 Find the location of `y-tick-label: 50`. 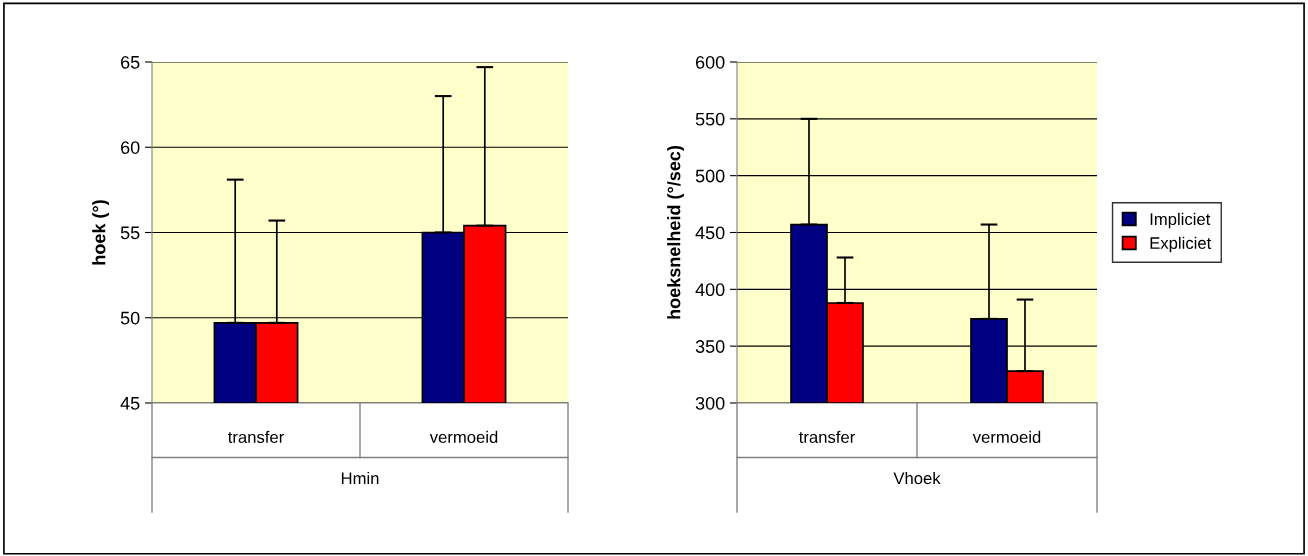

y-tick-label: 50 is located at coordinates (130, 318).